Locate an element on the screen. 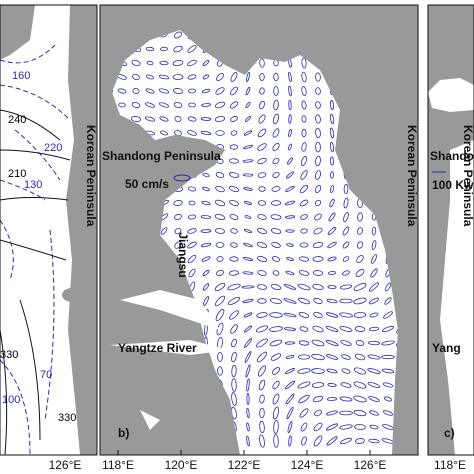  contour-label: 100 is located at coordinates (11, 400).